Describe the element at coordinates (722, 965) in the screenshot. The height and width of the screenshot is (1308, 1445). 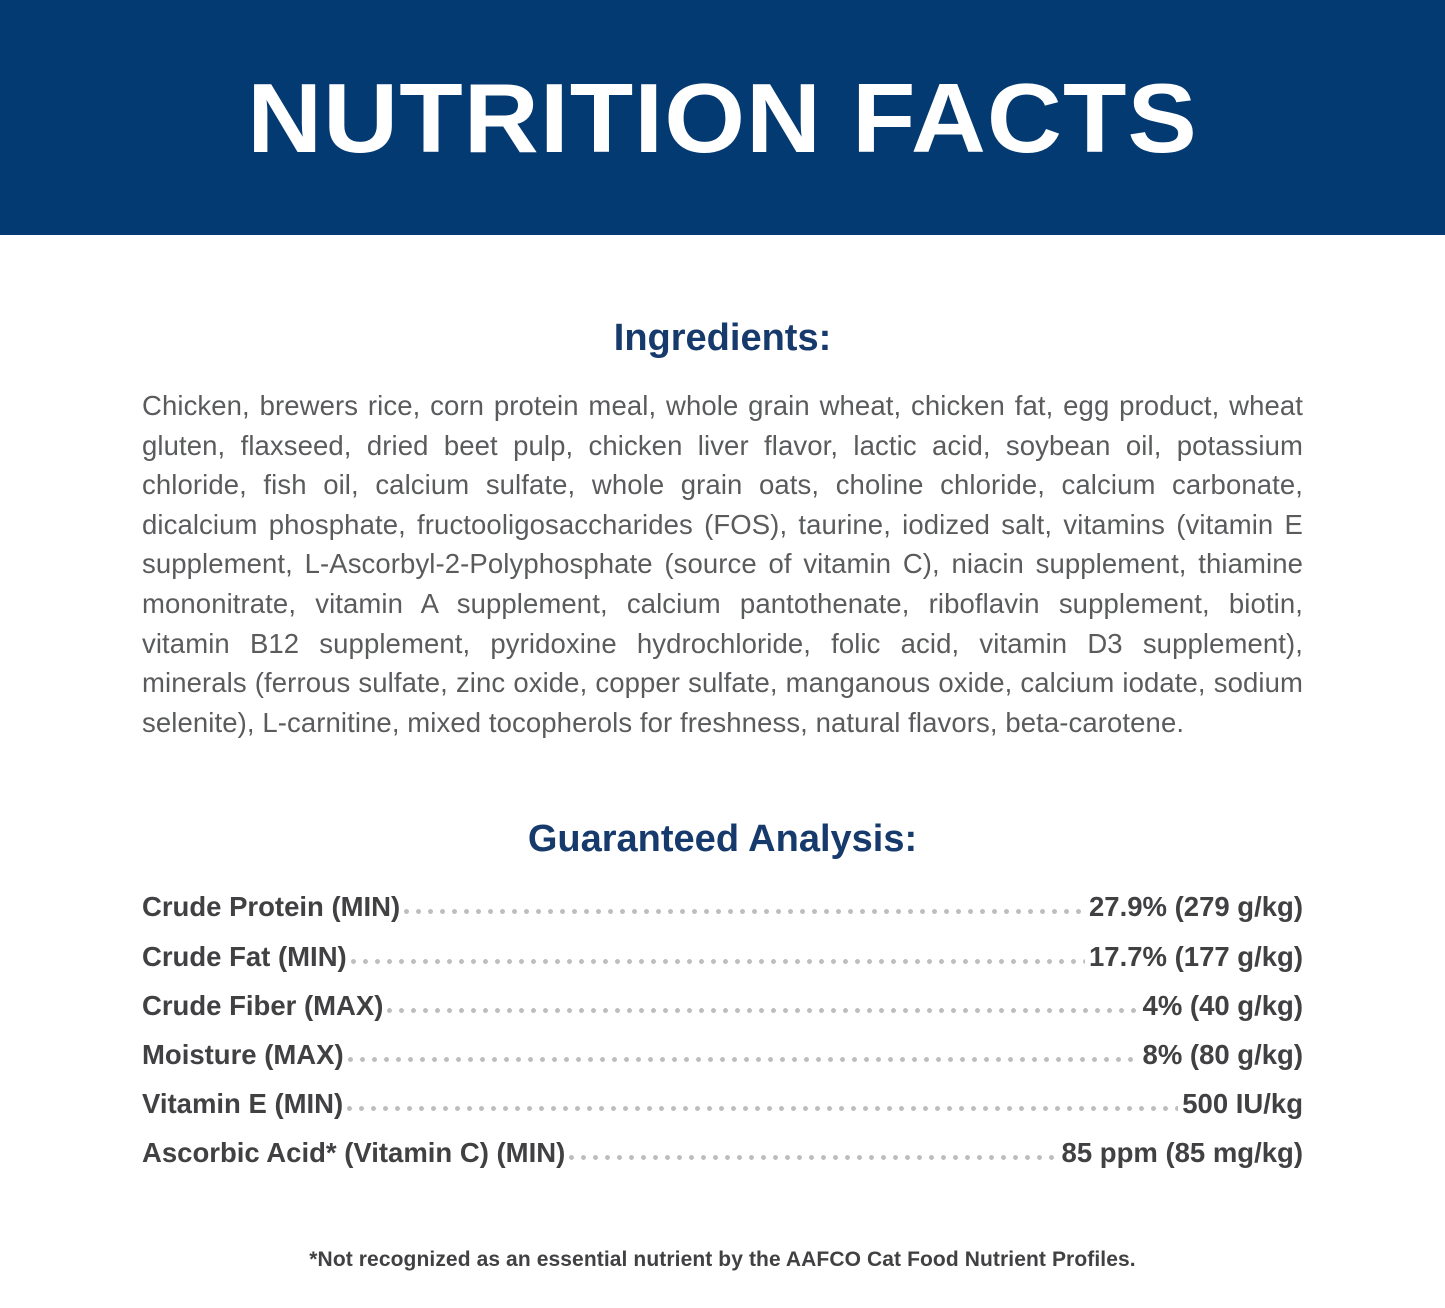
I see `analysis-row: Crude Fat (MIN) 17.7% (177 g/kg)` at that location.